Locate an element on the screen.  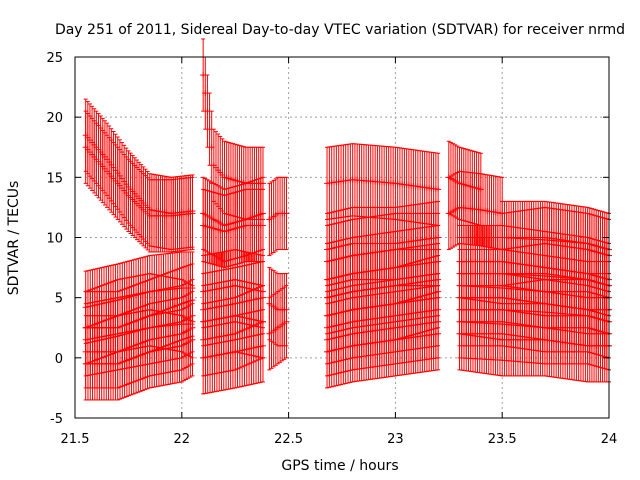
series-D2 is located at coordinates (383, 243).